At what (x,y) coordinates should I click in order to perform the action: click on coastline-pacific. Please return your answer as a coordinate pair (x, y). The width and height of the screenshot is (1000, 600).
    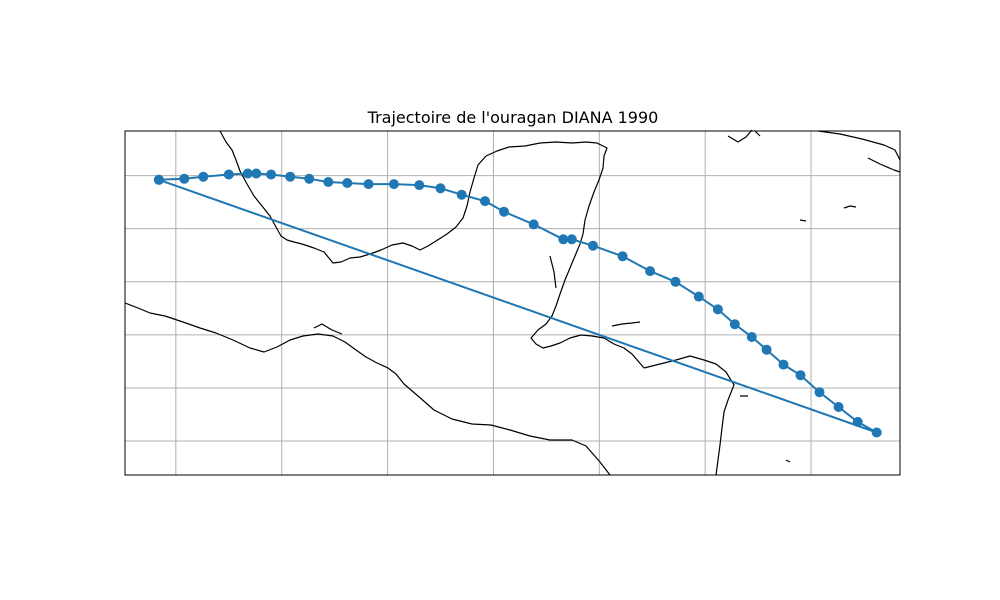
    Looking at the image, I should click on (367, 389).